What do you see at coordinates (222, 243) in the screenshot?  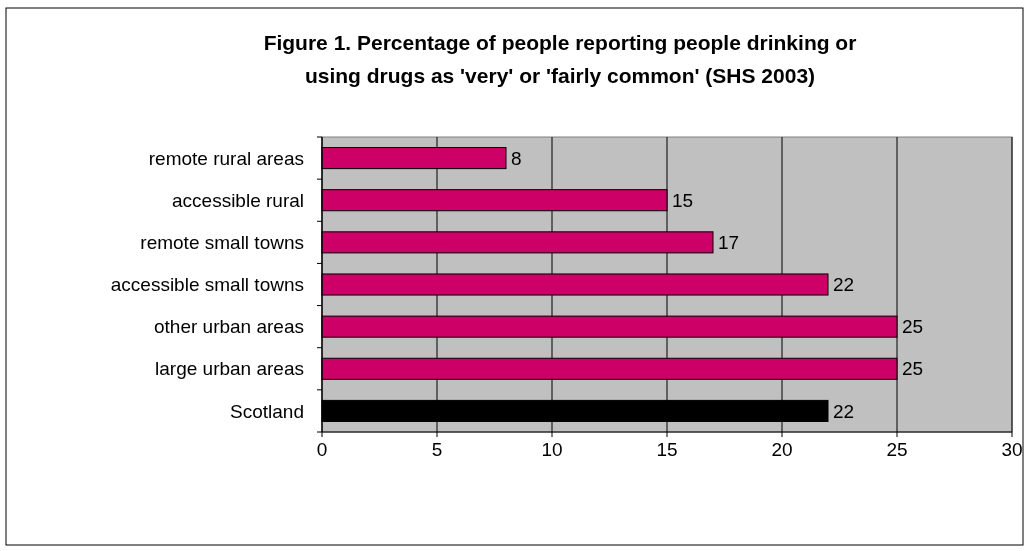 I see `y-tick-label: remote small towns` at bounding box center [222, 243].